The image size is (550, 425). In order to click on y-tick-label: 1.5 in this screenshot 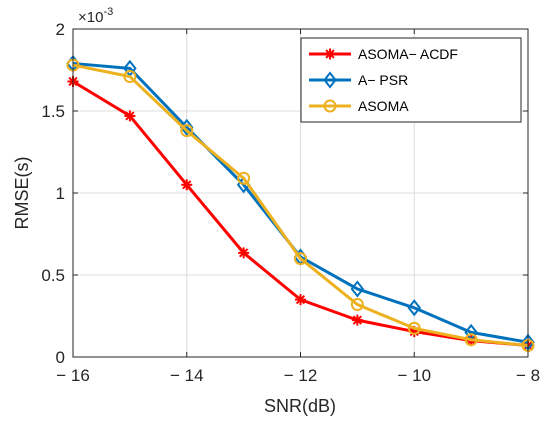, I will do `click(53, 111)`.